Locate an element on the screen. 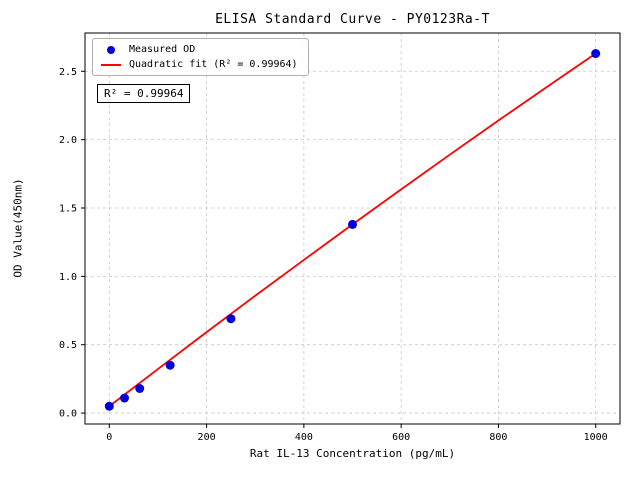 This screenshot has height=480, width=640. x-tick-label: 600 is located at coordinates (401, 437).